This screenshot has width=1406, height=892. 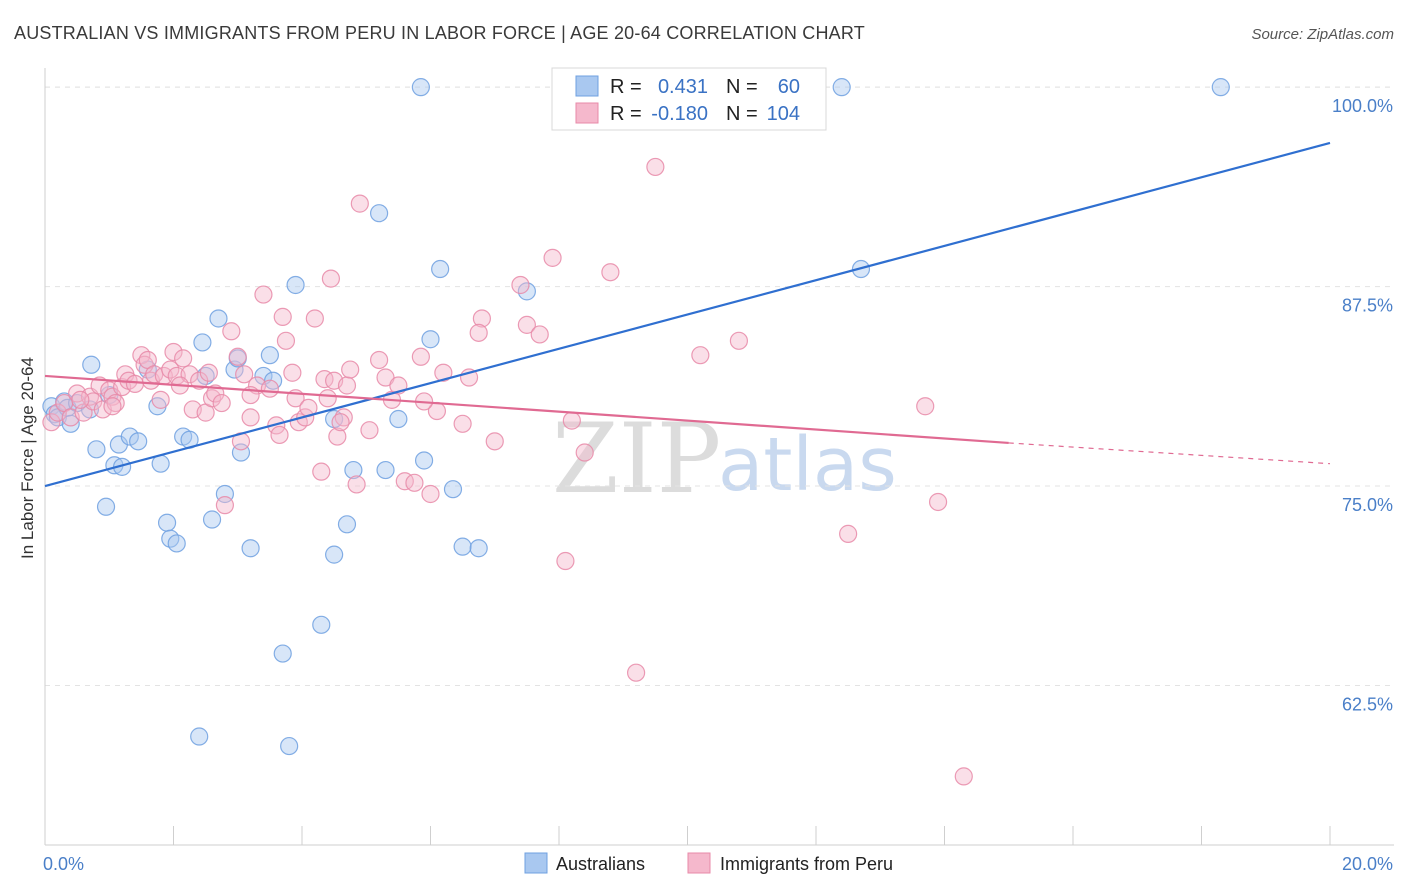 What do you see at coordinates (600, 864) in the screenshot?
I see `bottom-legend-label-australians: Australians` at bounding box center [600, 864].